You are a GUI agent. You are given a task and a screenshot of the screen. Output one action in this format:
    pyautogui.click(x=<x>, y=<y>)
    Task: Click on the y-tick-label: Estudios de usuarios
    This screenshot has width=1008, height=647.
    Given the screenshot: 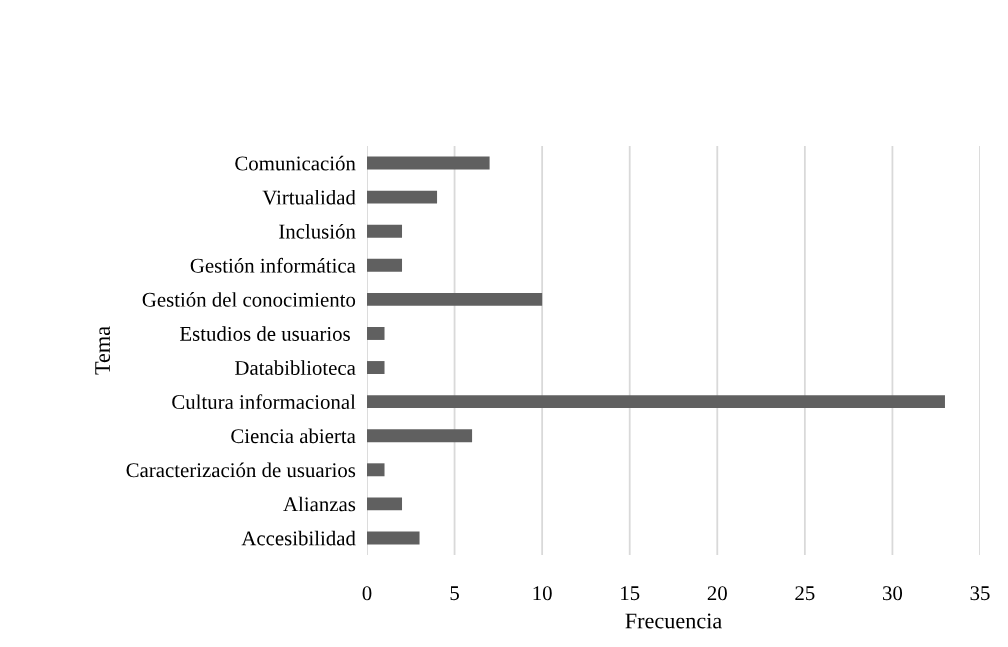 What is the action you would take?
    pyautogui.click(x=264, y=333)
    